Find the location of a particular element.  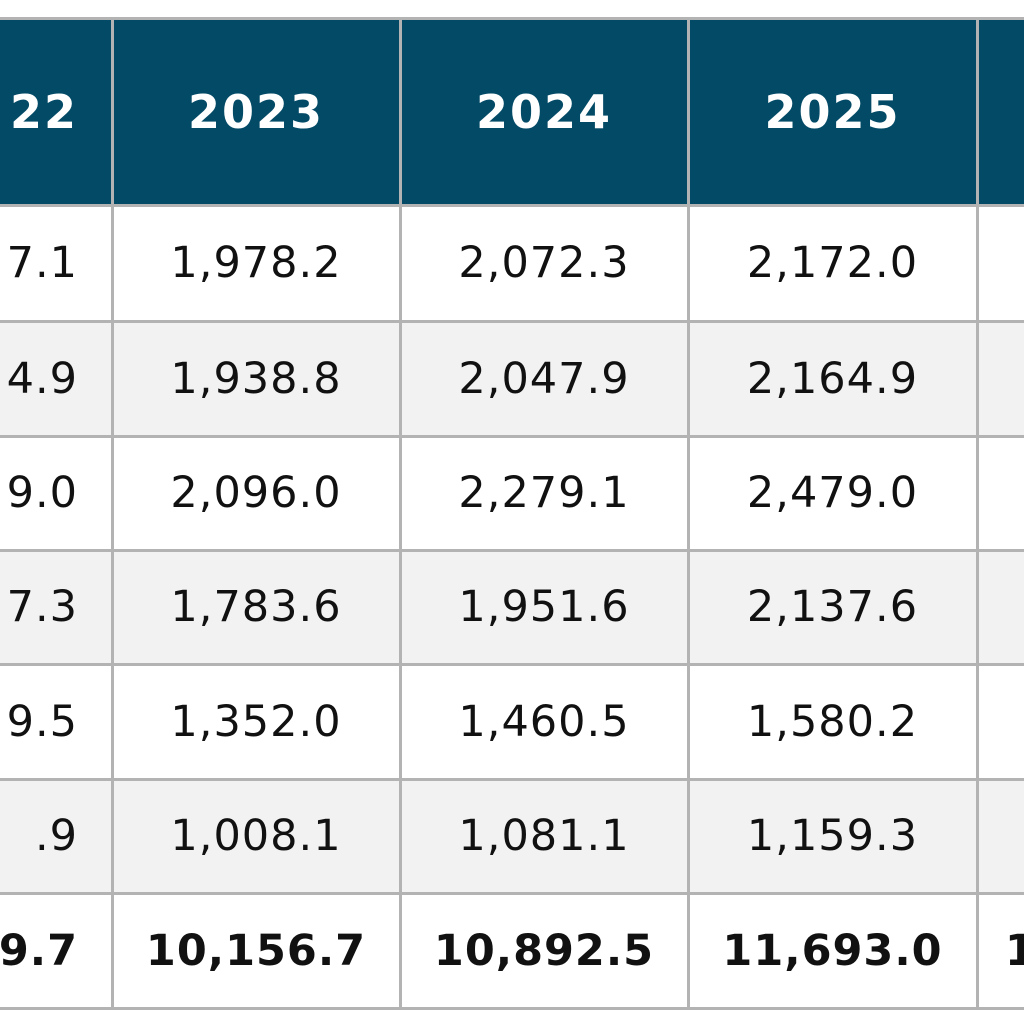

data-cell: 2,137.6 is located at coordinates (832, 607).